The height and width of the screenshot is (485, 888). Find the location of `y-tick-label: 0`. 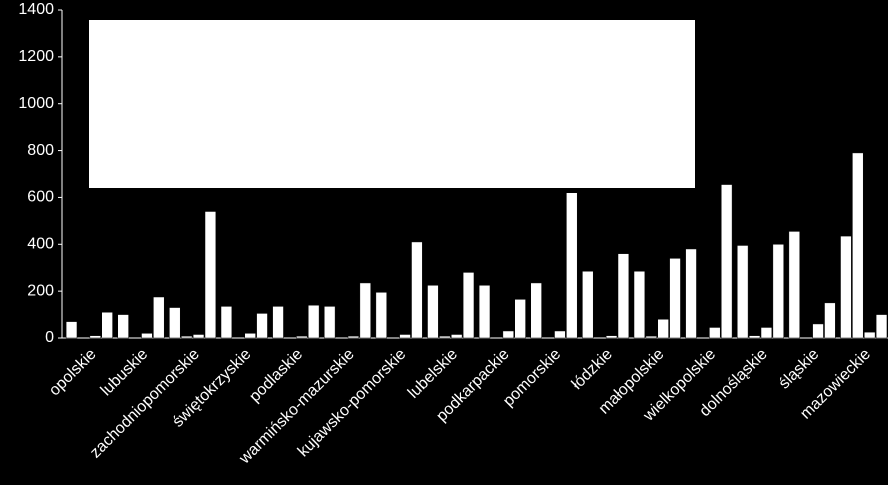

y-tick-label: 0 is located at coordinates (49, 337).